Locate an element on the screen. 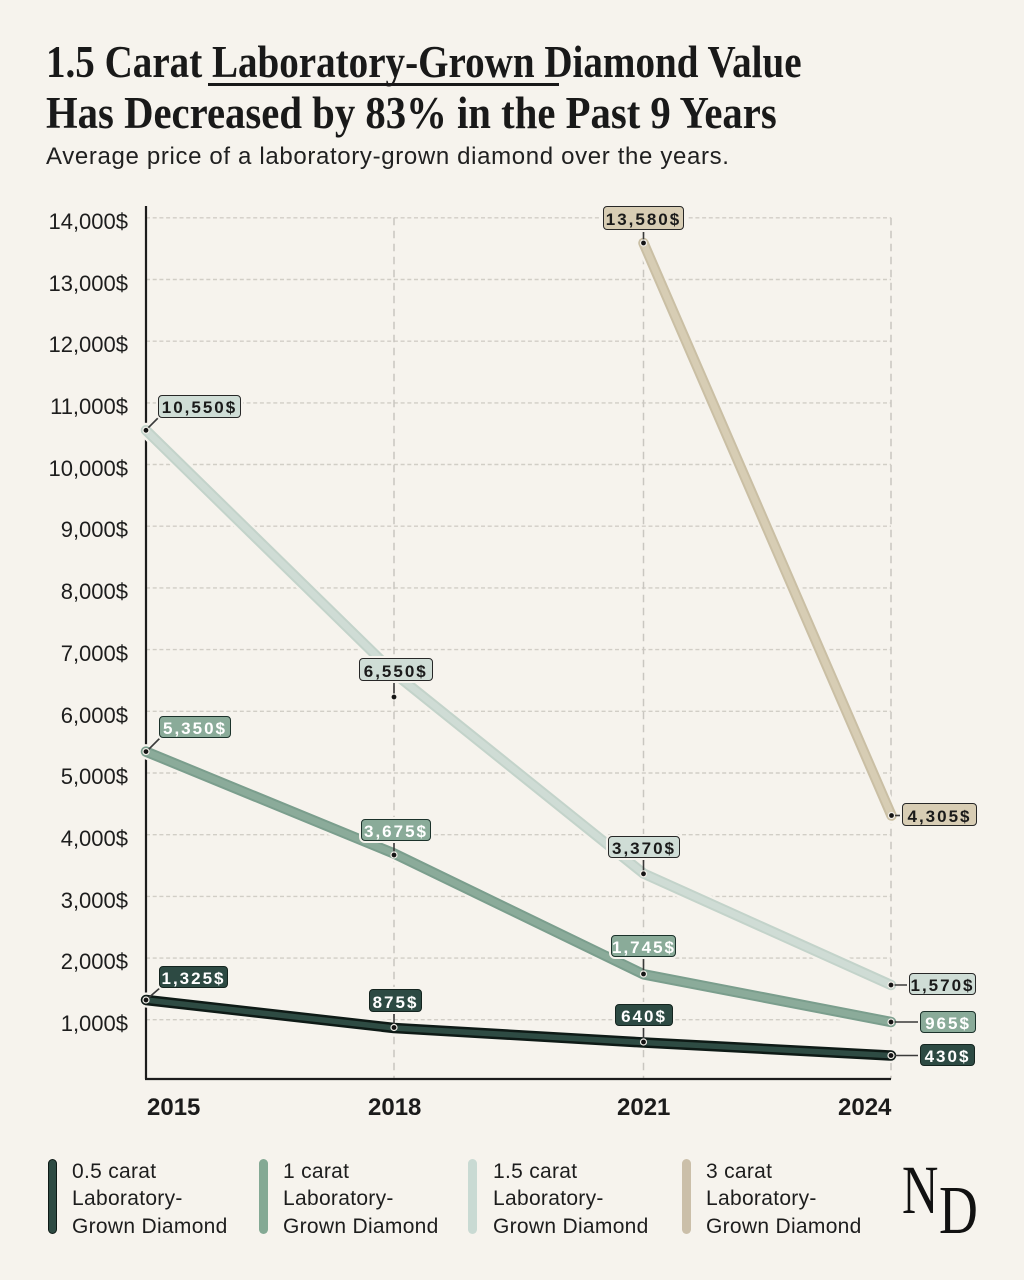  svg-text: N is located at coordinates (920, 1190).